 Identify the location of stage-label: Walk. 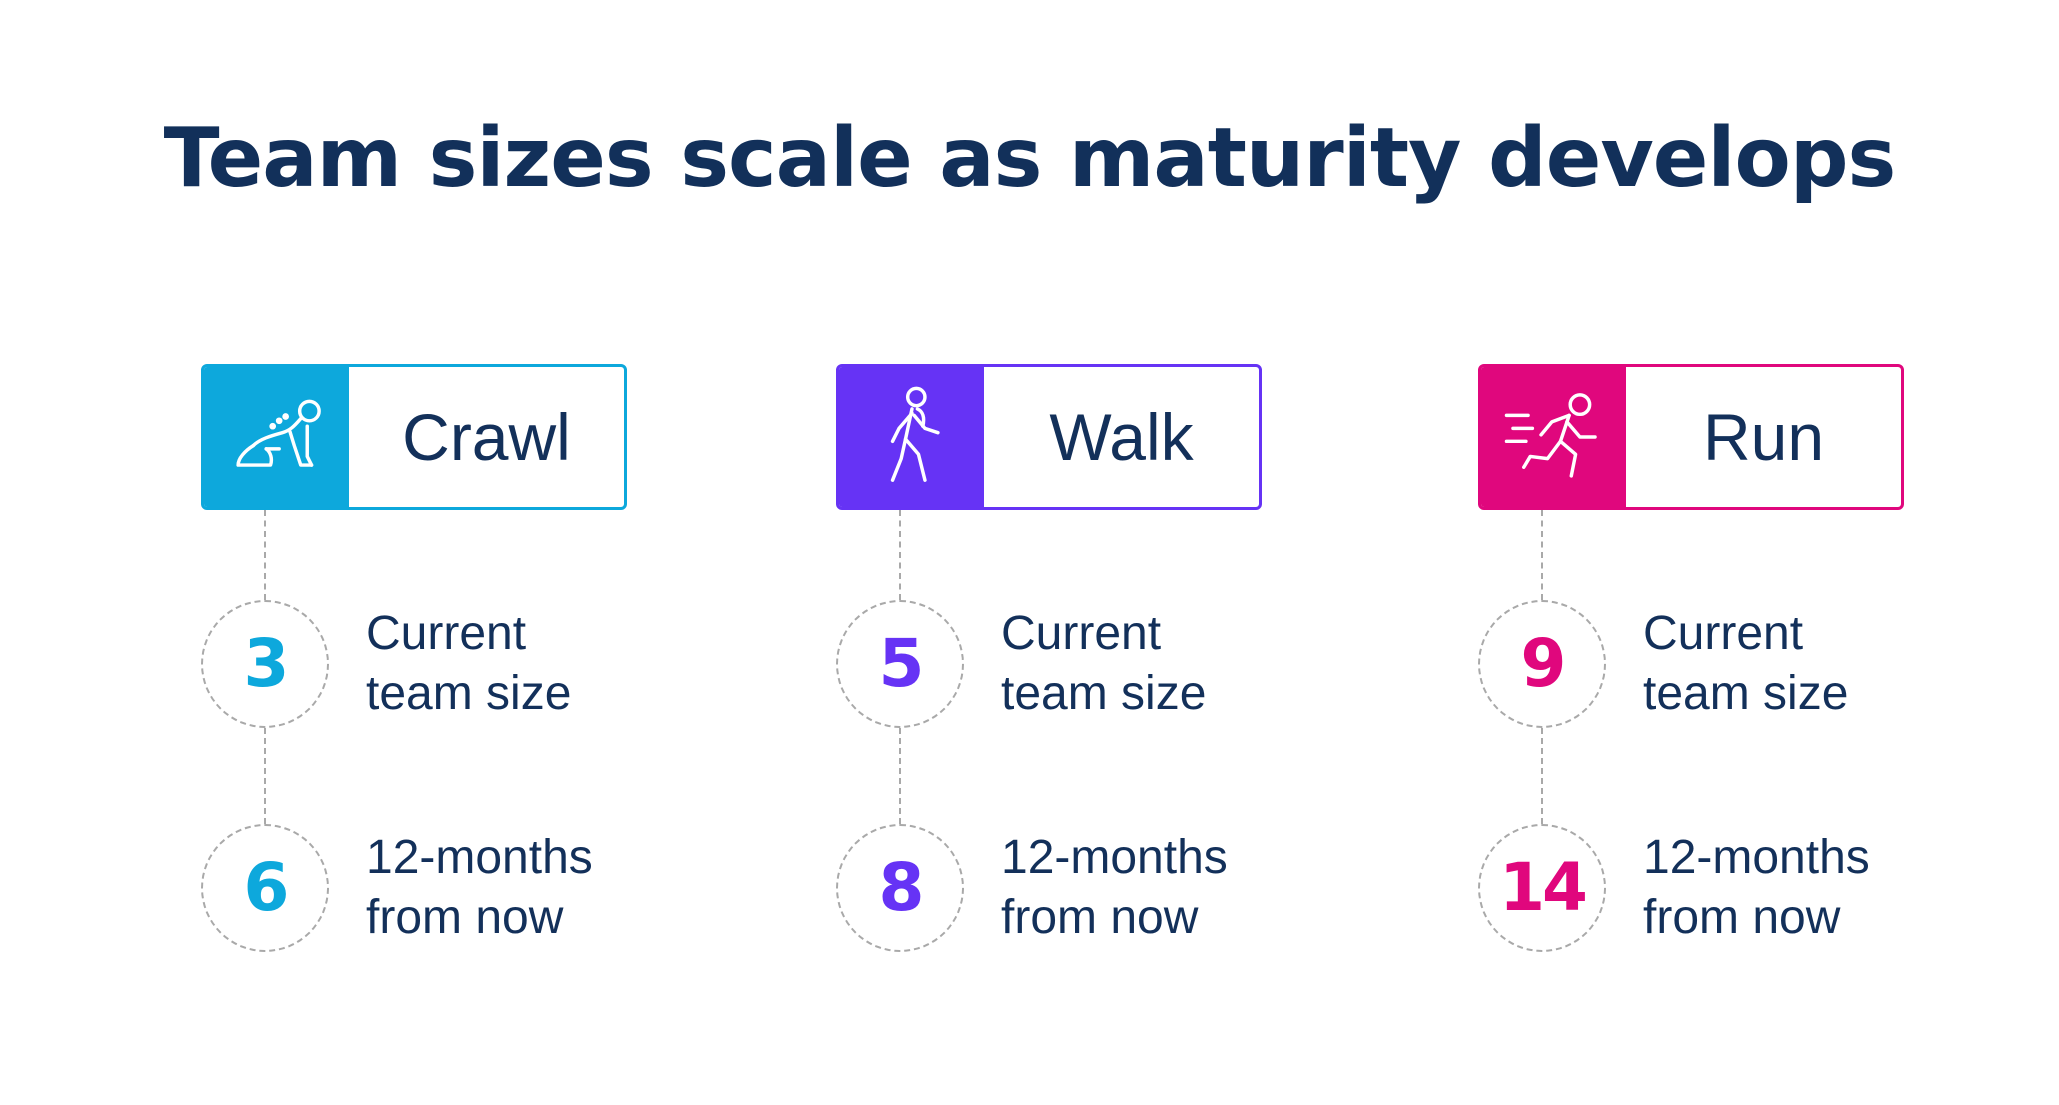
(1121, 437).